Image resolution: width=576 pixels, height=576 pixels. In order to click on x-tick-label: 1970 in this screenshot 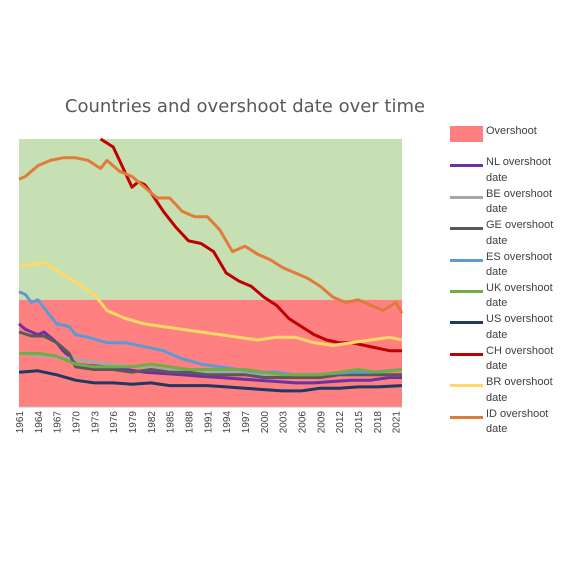, I will do `click(77, 422)`.